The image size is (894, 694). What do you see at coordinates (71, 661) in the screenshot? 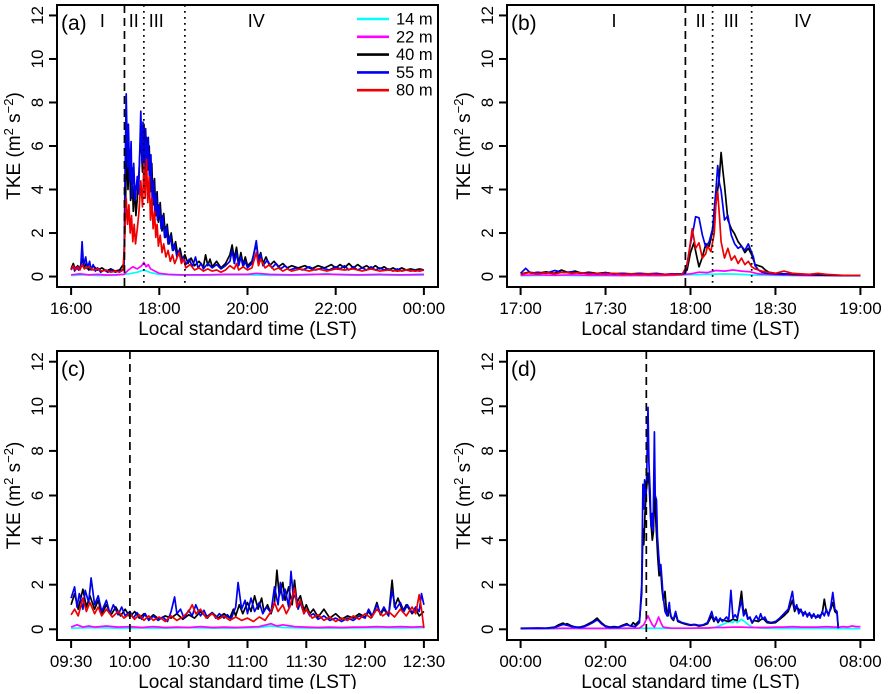
I see `x-tick-label-c: 09:30` at bounding box center [71, 661].